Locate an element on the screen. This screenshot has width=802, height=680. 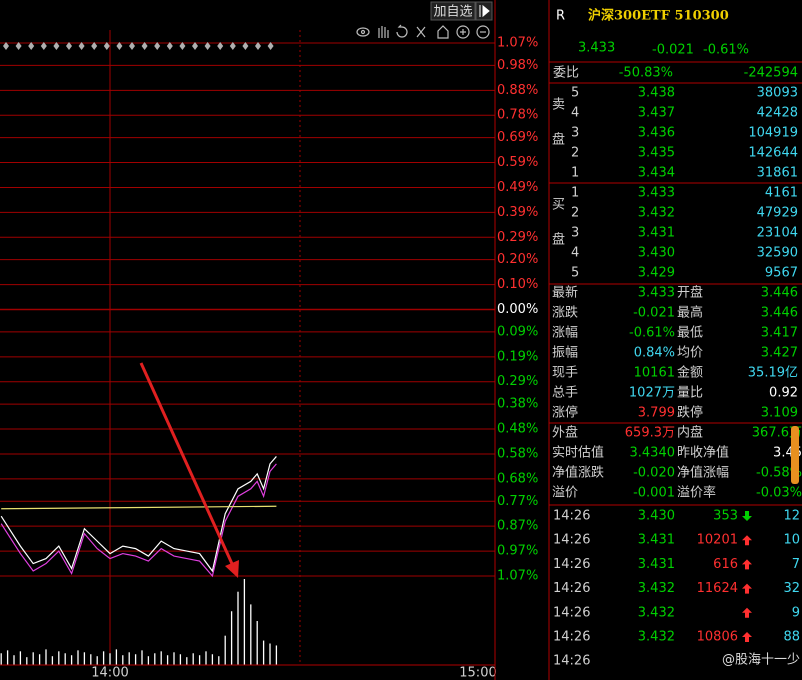
tick-count: 9 is located at coordinates (796, 612).